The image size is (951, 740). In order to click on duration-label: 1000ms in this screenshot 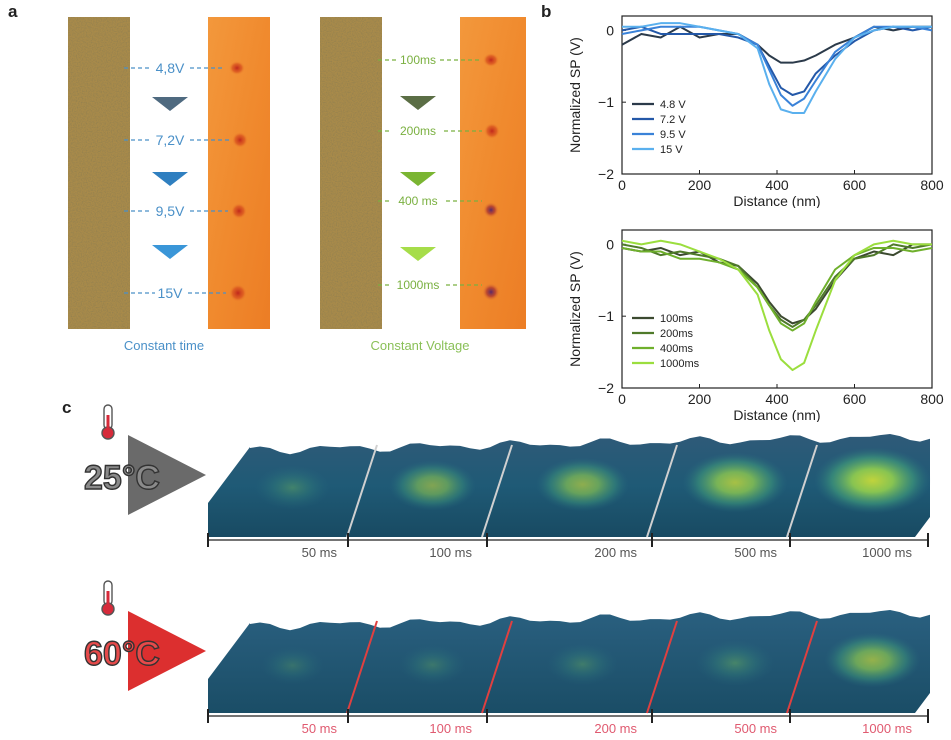, I will do `click(418, 285)`.